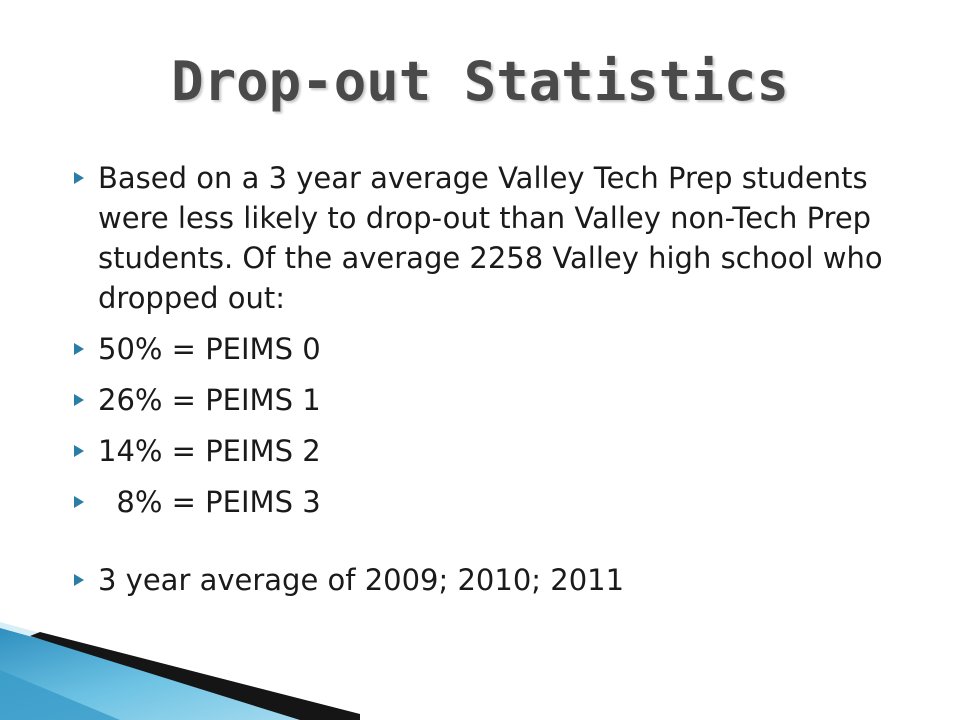  What do you see at coordinates (482, 400) in the screenshot?
I see `bullet-item: 26% = PEIMS 1` at bounding box center [482, 400].